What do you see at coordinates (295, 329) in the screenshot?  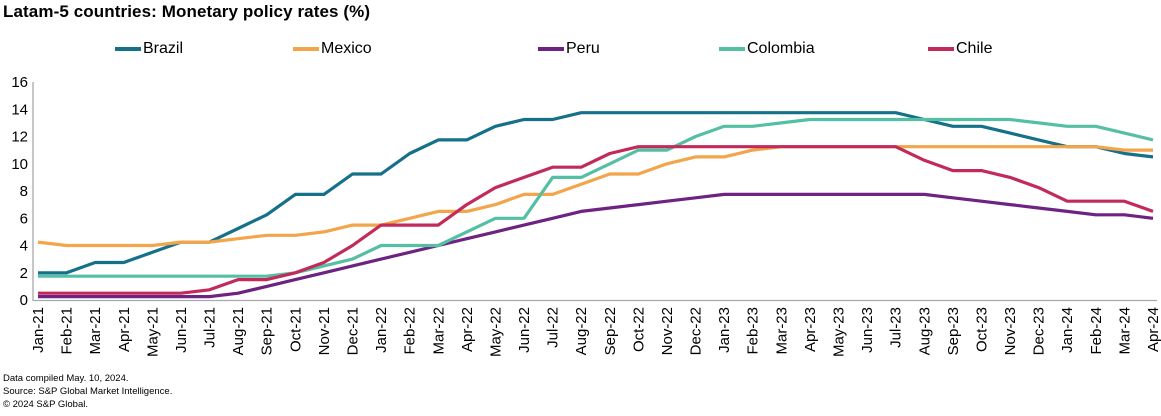 I see `x-tick-label: Oct-21` at bounding box center [295, 329].